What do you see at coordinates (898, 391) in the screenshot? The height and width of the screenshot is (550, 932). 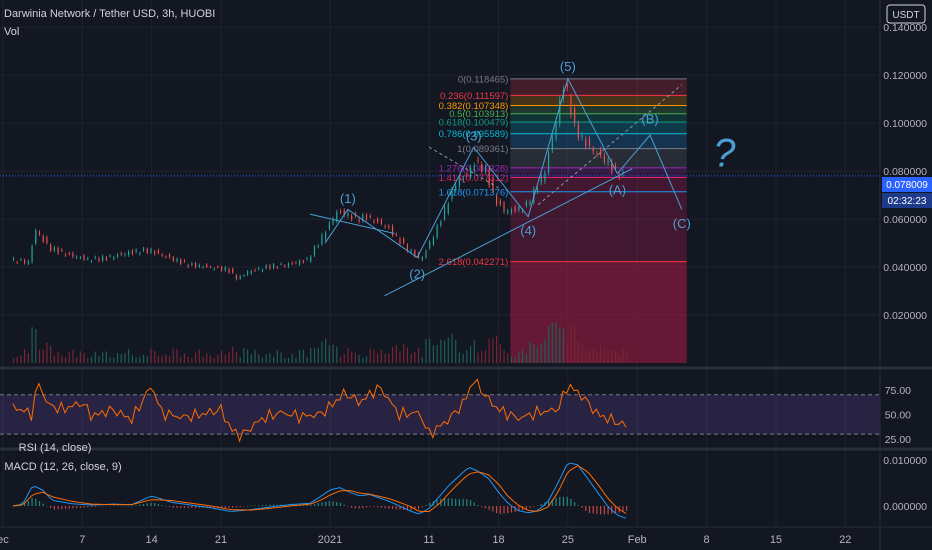 I see `rsi-tick-label: 75.00` at bounding box center [898, 391].